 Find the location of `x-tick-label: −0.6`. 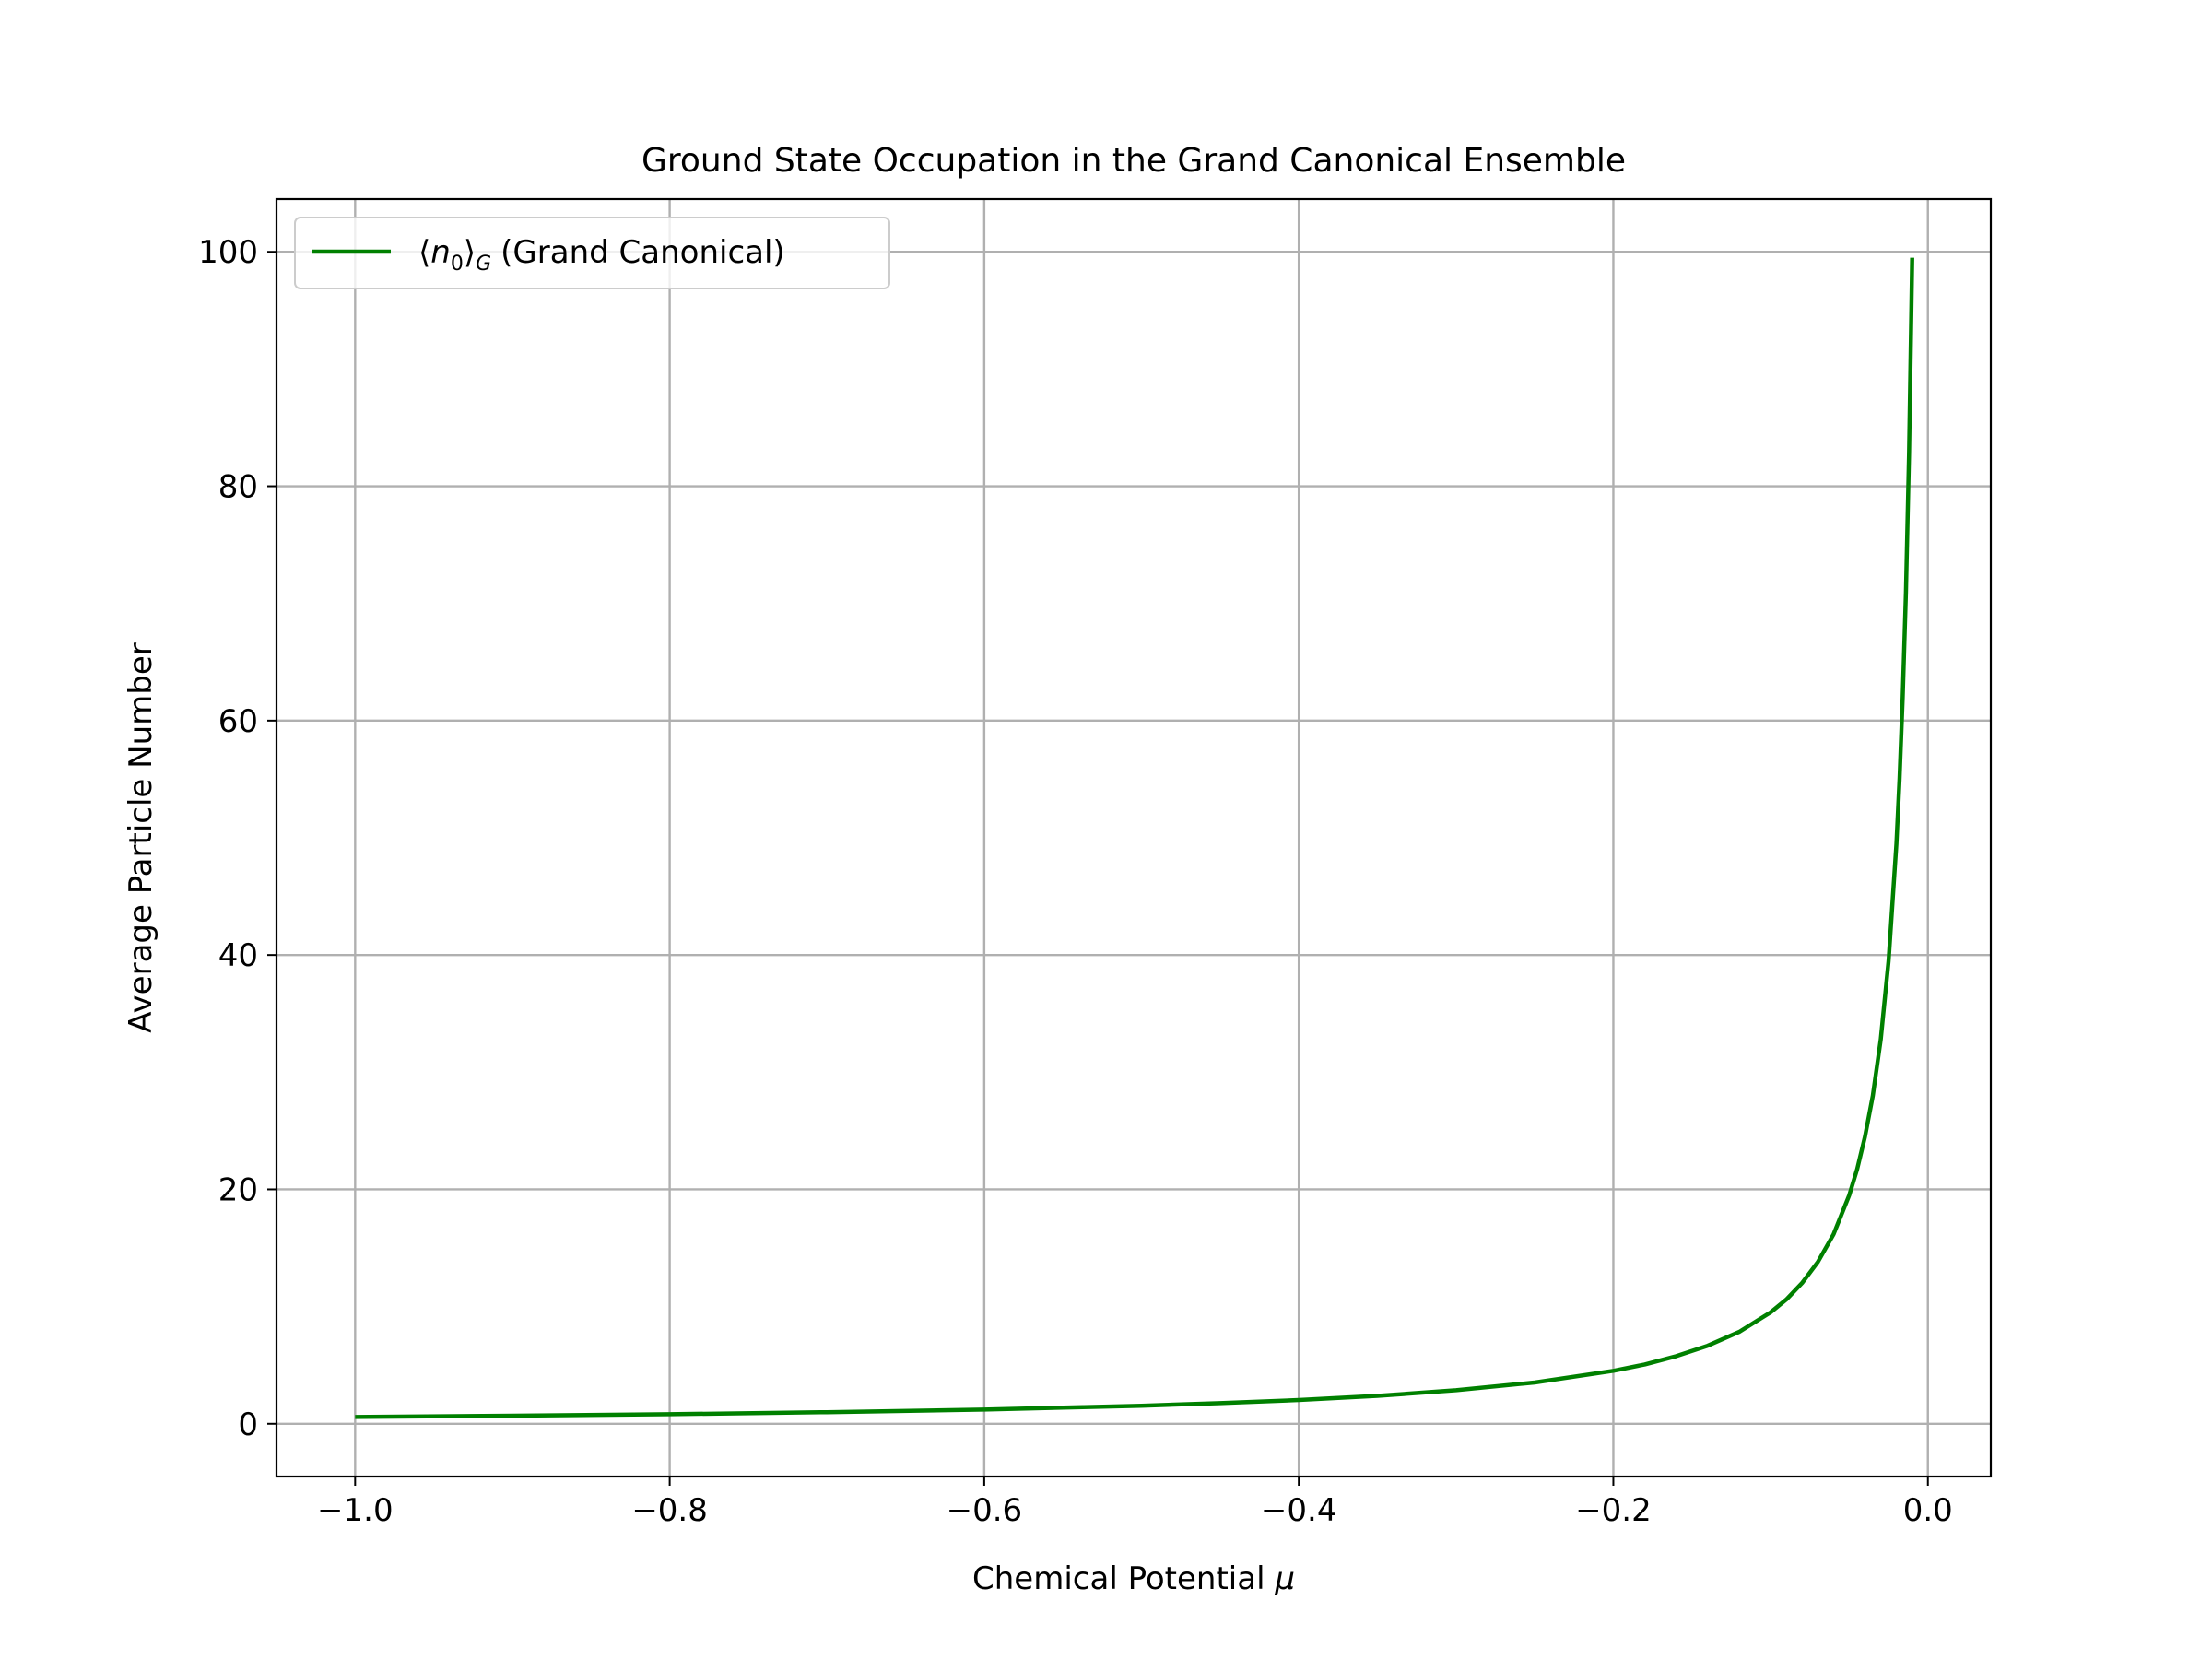

x-tick-label: −0.6 is located at coordinates (985, 1510).